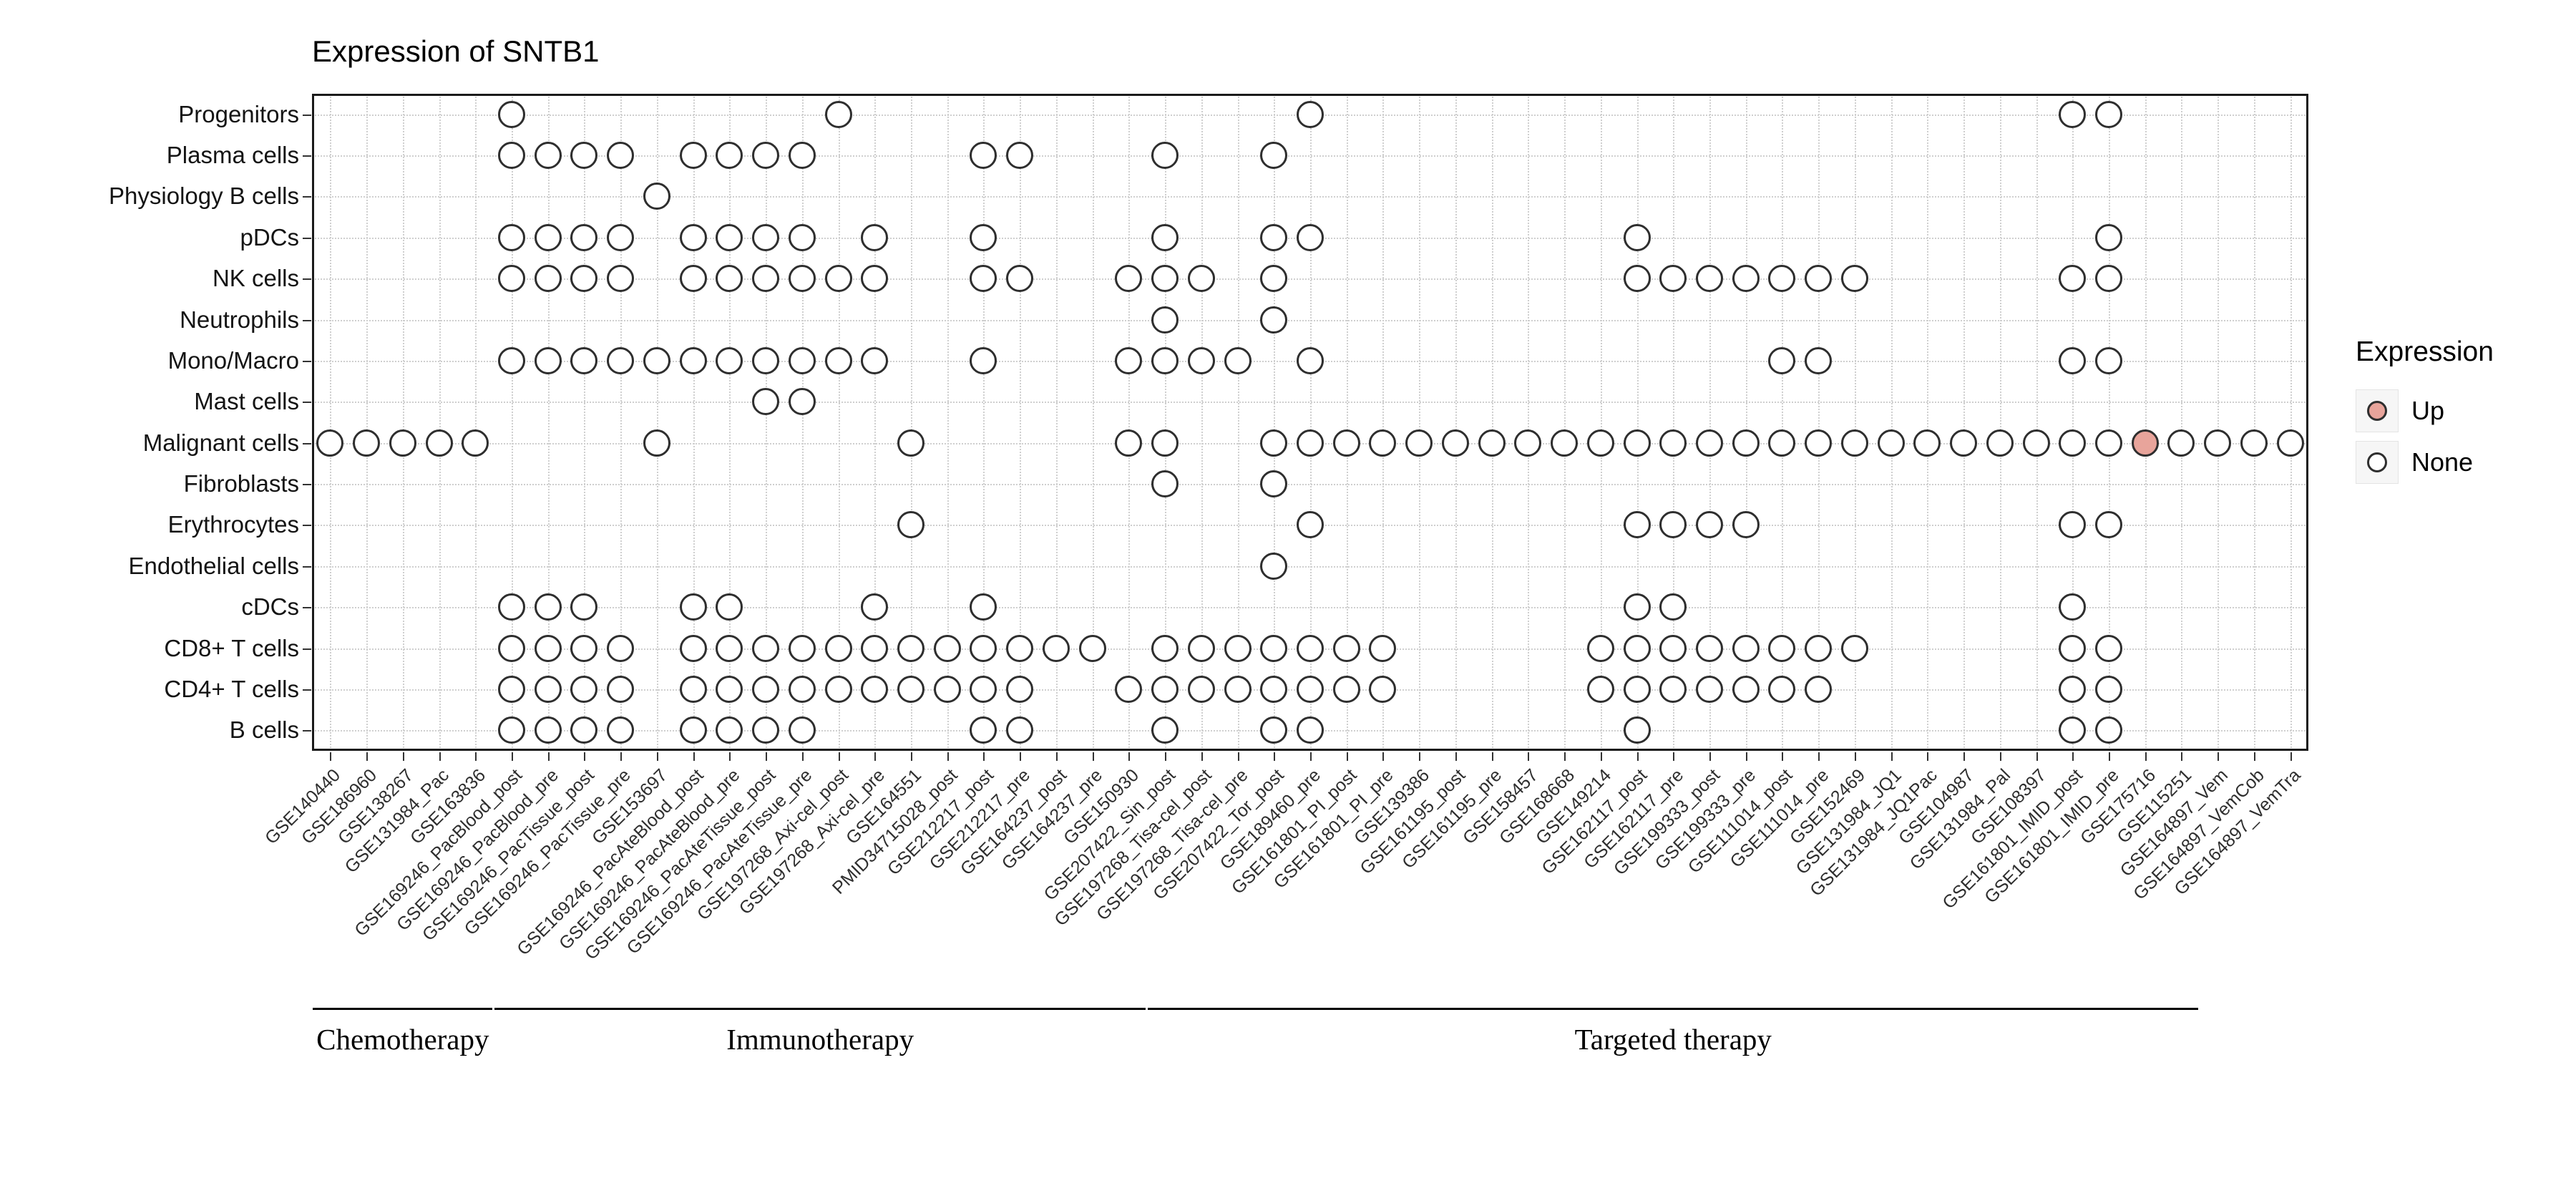 Image resolution: width=2576 pixels, height=1181 pixels. Describe the element at coordinates (270, 607) in the screenshot. I see `y-axis-label: cDCs` at that location.